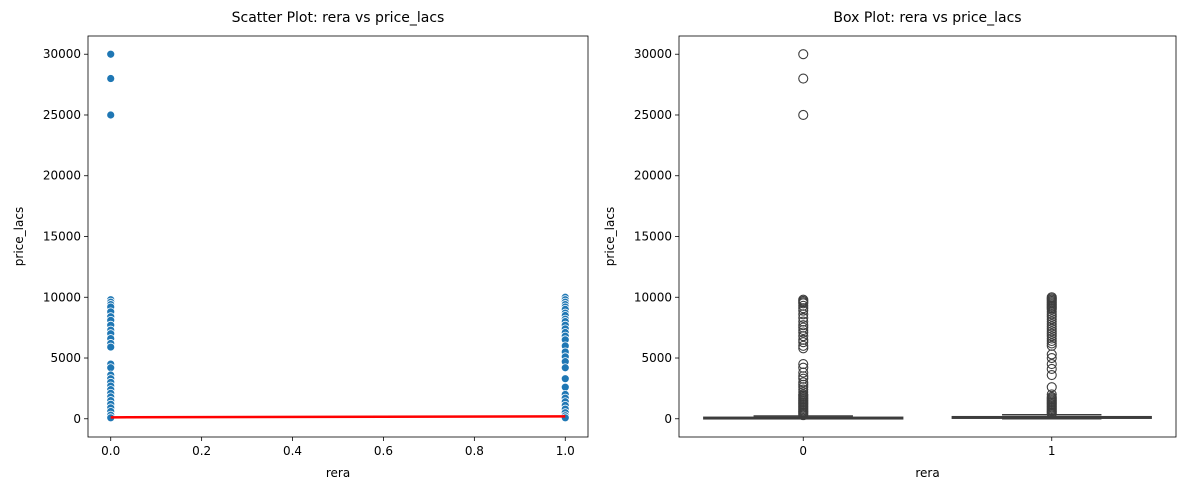  Describe the element at coordinates (338, 473) in the screenshot. I see `scatter-plot-xlabel: rera` at that location.